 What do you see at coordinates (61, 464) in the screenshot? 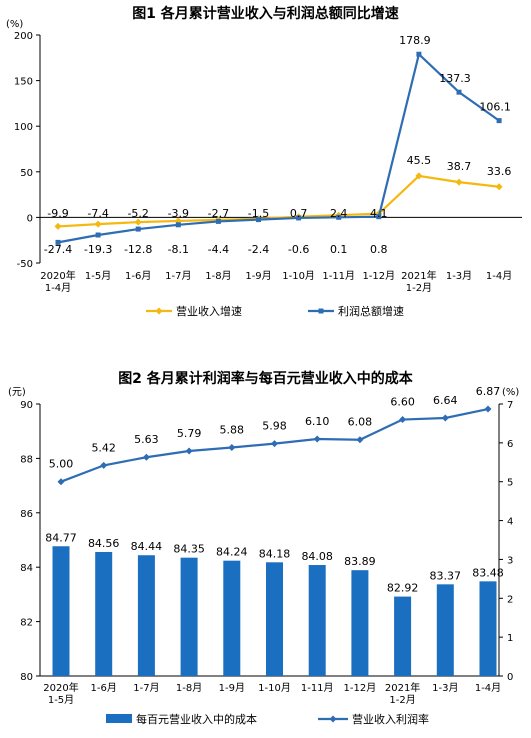
I see `chart2-margin-data-label: 5.00` at bounding box center [61, 464].